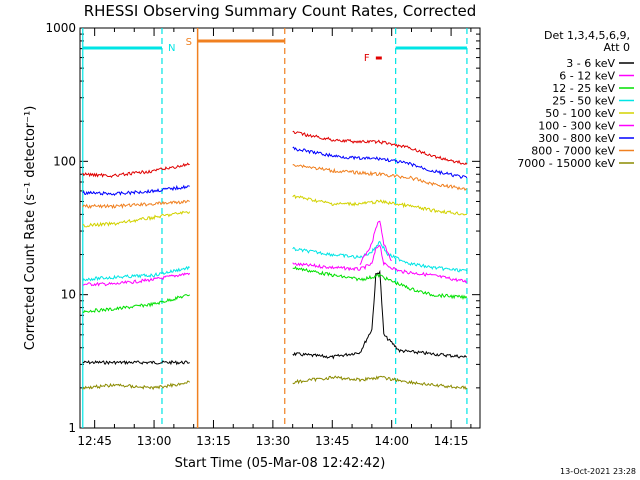  What do you see at coordinates (587, 35) in the screenshot?
I see `legend-title-line-1: Det 1,3,4,5,6,9,` at bounding box center [587, 35].